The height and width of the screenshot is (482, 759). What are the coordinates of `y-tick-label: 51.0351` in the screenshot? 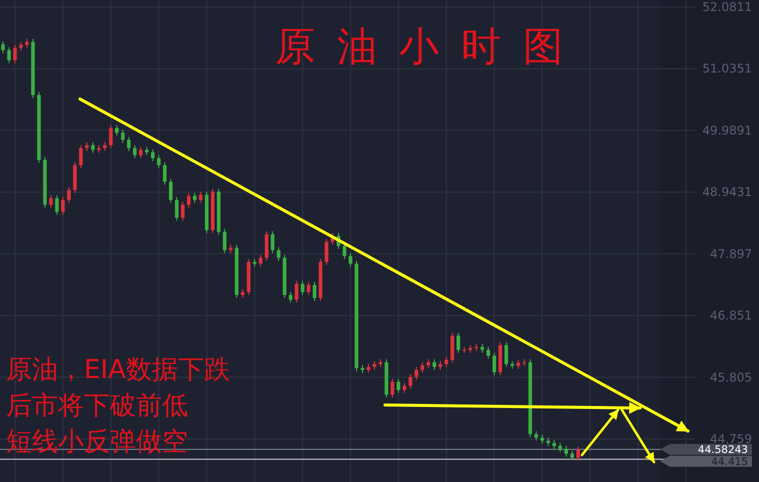 It's located at (727, 69).